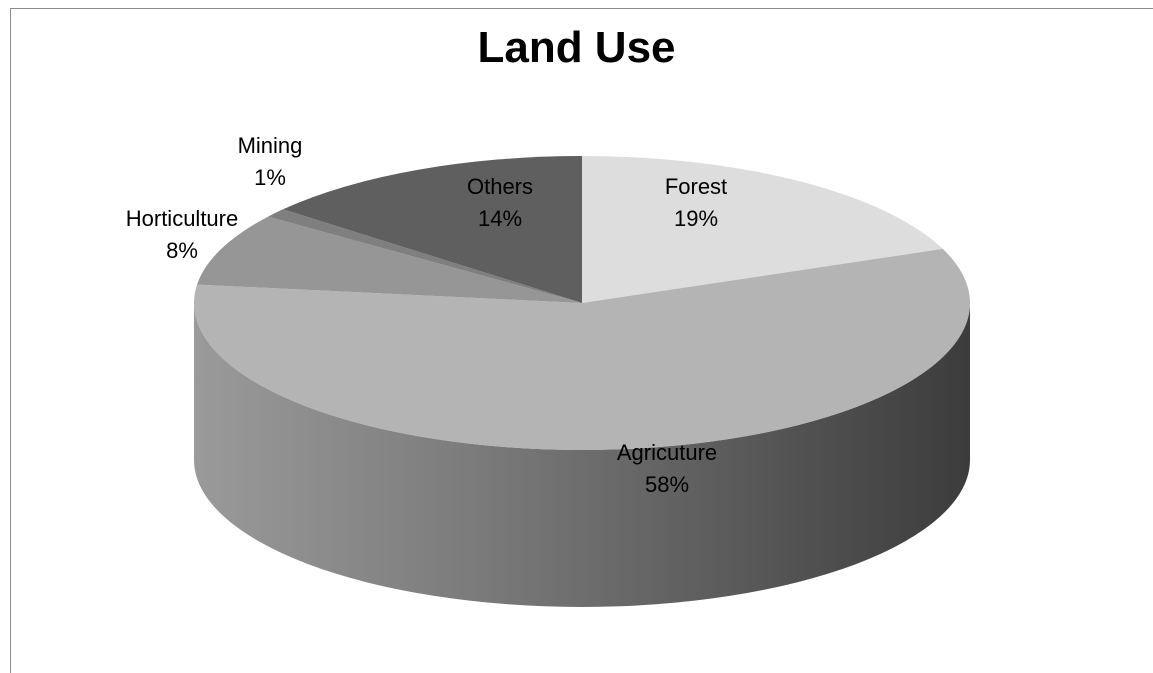  What do you see at coordinates (270, 145) in the screenshot?
I see `slice-label-mining-name: Mining` at bounding box center [270, 145].